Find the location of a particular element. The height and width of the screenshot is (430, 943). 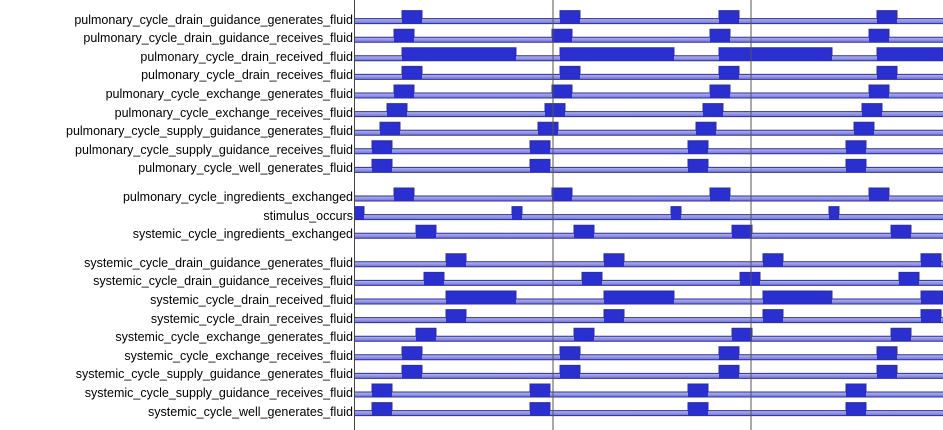

signal-label: stimulus_occurs is located at coordinates (308, 215).